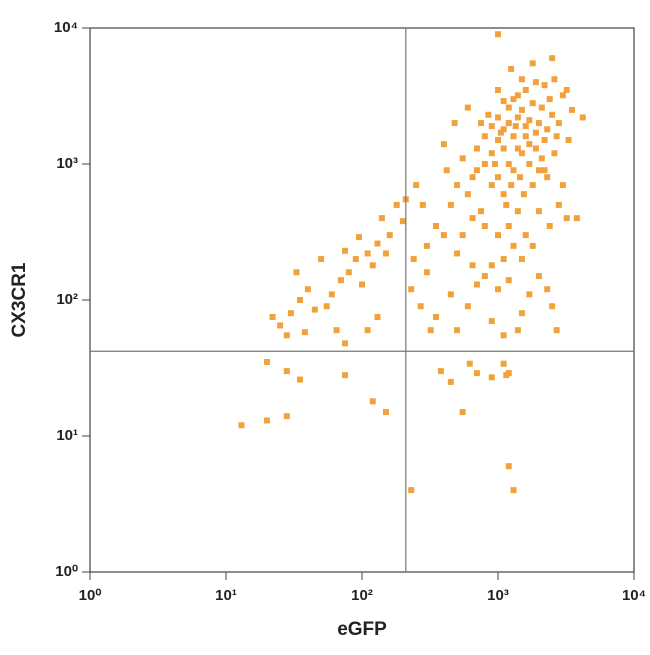 The width and height of the screenshot is (650, 655). I want to click on y-tick-label: 10¹, so click(67, 435).